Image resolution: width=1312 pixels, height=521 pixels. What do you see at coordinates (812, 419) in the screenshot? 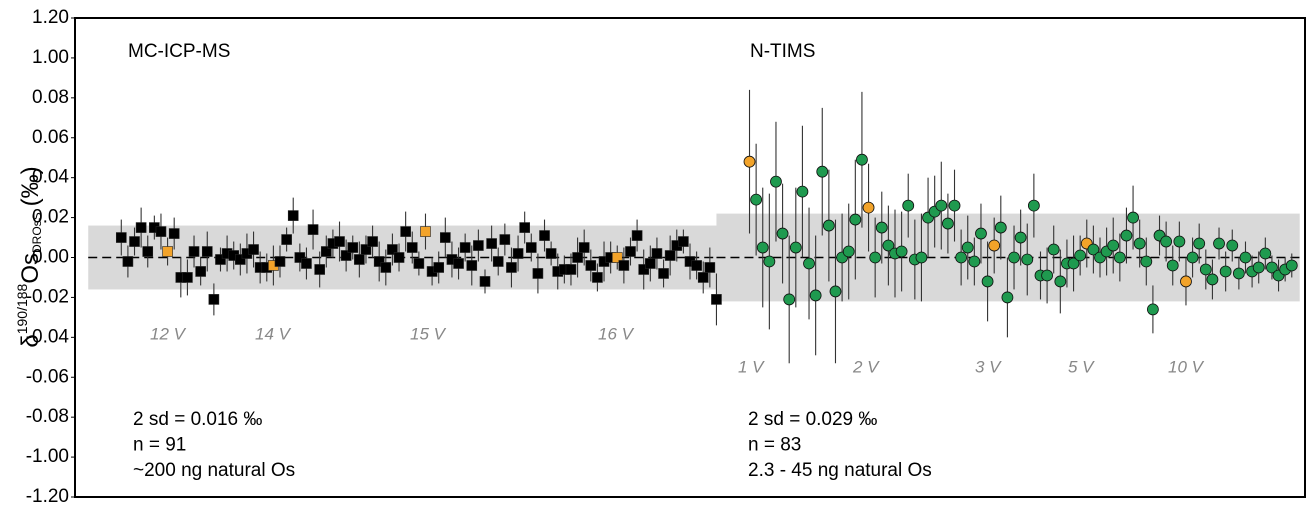
I see `stats-note: 2 sd = 0.029 ‰` at bounding box center [812, 419].